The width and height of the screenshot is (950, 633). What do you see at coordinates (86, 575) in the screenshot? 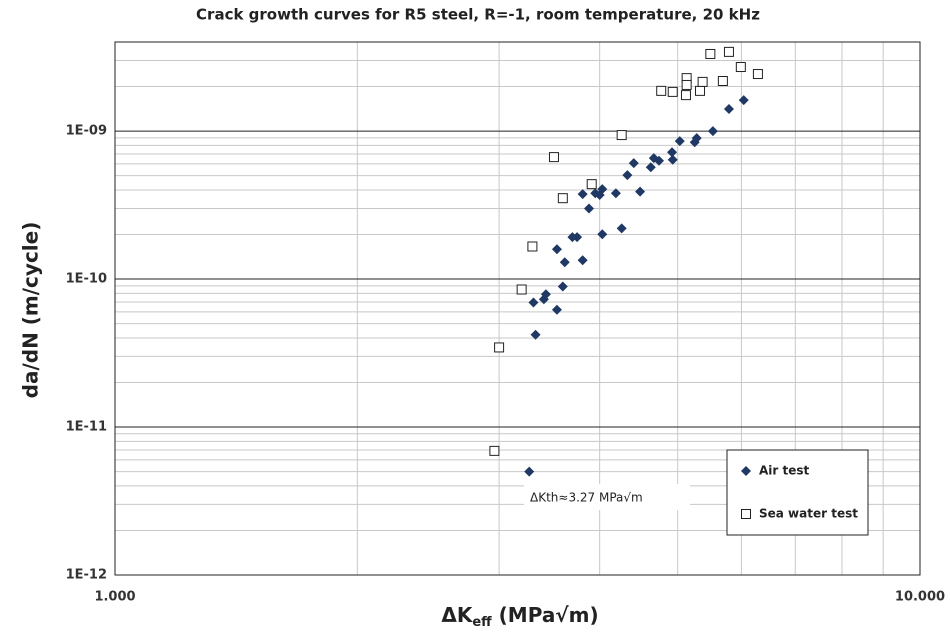
I see `y-tick-label: 1E-12` at bounding box center [86, 575].